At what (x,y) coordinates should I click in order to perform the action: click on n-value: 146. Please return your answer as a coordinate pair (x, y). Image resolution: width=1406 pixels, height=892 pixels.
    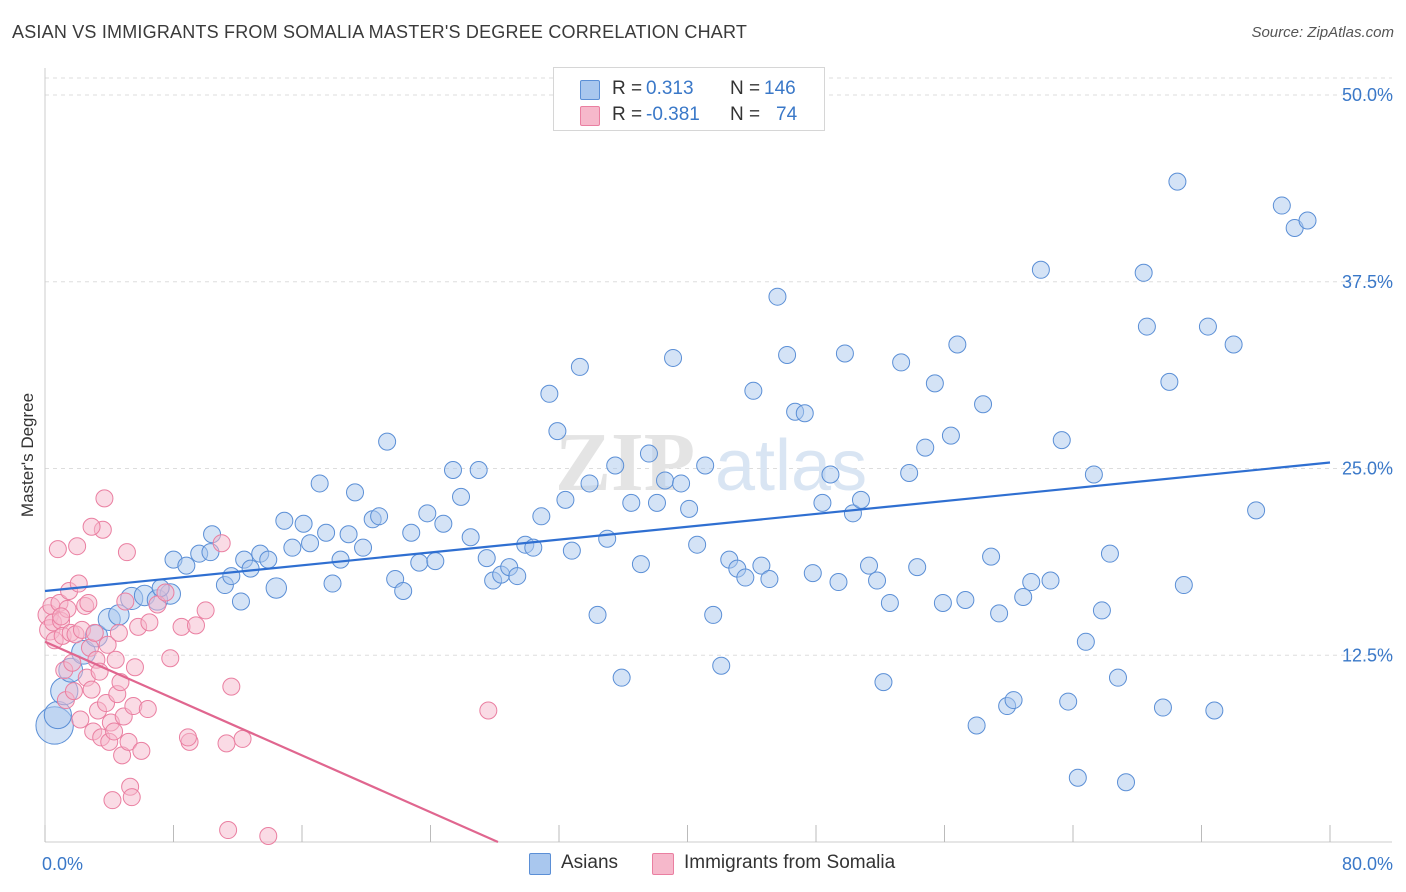
    Looking at the image, I should click on (780, 88).